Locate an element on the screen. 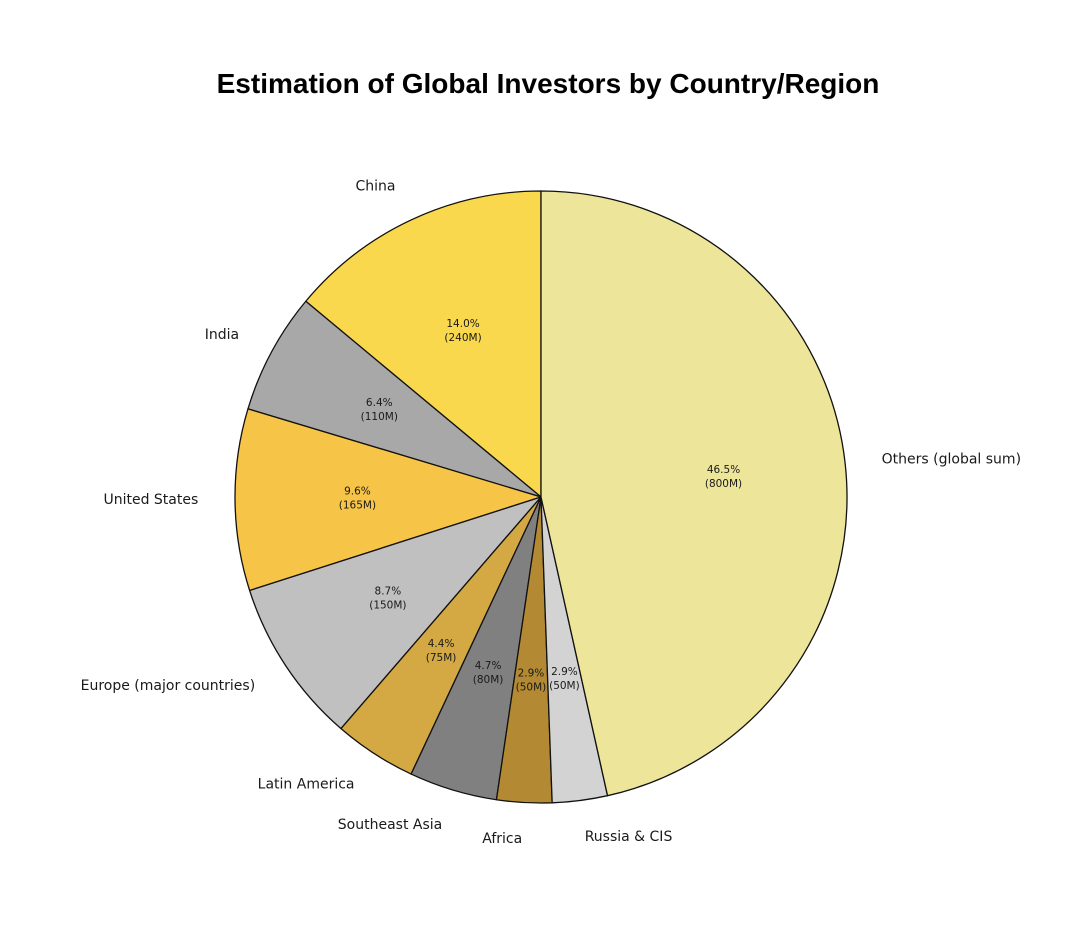  slice-label-others-global-sum: Others (global sum) is located at coordinates (951, 460).